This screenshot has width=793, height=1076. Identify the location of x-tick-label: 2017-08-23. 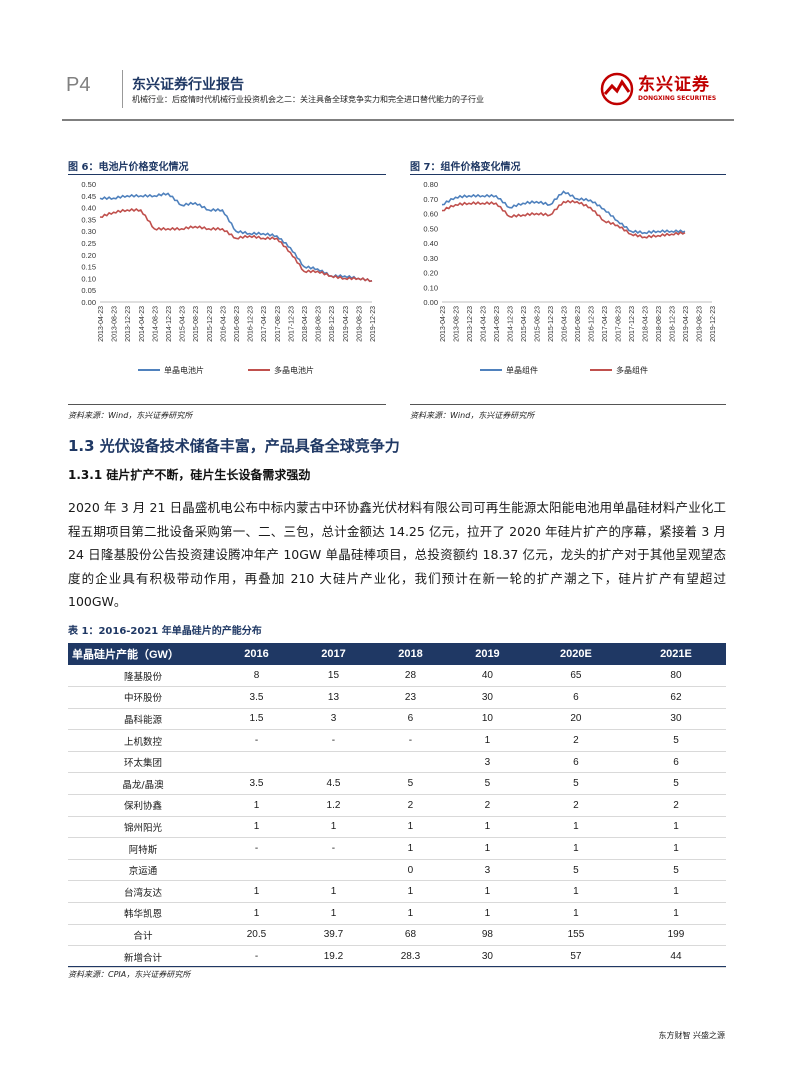
(619, 324).